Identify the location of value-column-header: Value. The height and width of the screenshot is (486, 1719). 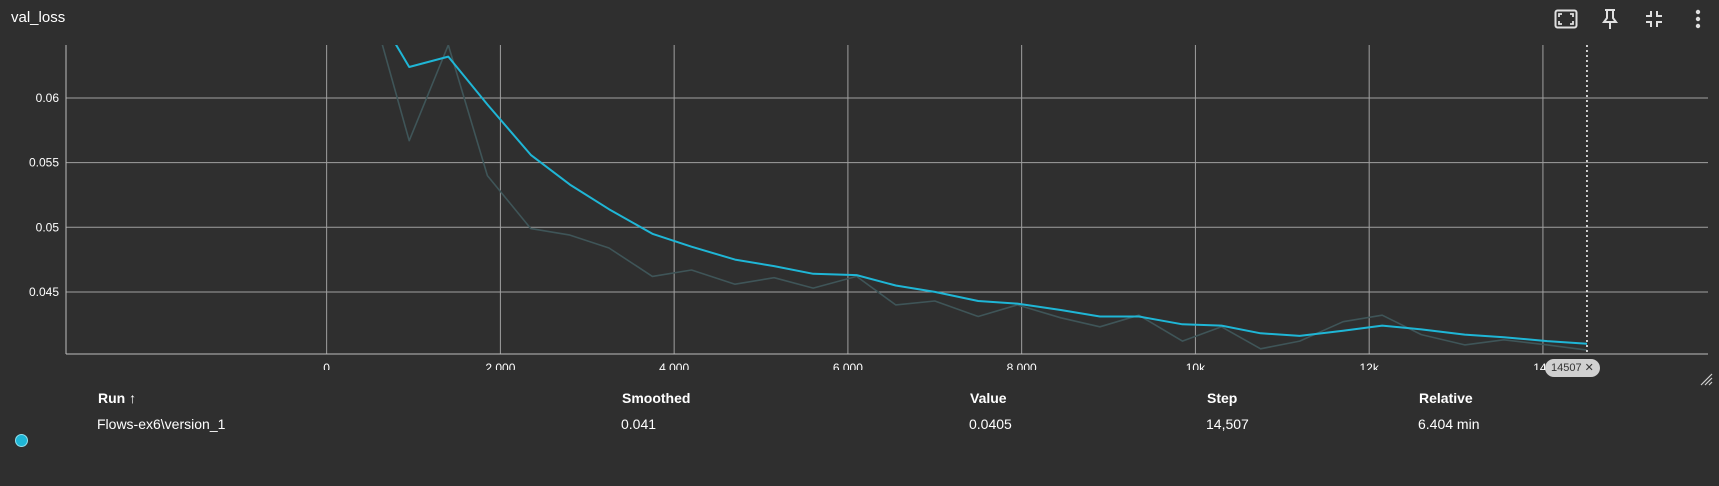
(988, 398).